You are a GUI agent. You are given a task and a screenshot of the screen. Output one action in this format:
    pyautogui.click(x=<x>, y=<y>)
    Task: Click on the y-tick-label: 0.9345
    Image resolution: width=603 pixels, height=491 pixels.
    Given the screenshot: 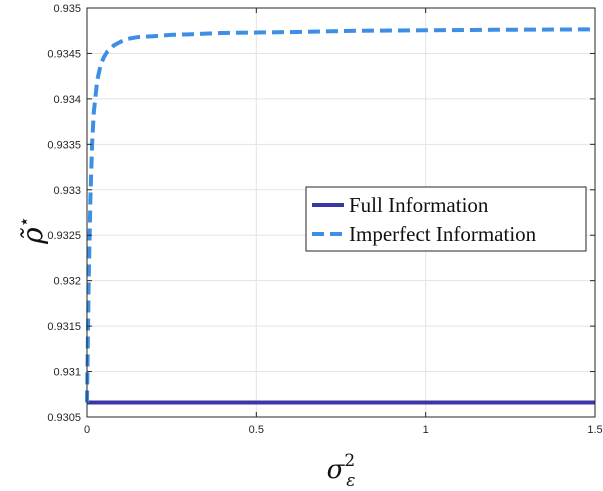 What is the action you would take?
    pyautogui.click(x=64, y=54)
    